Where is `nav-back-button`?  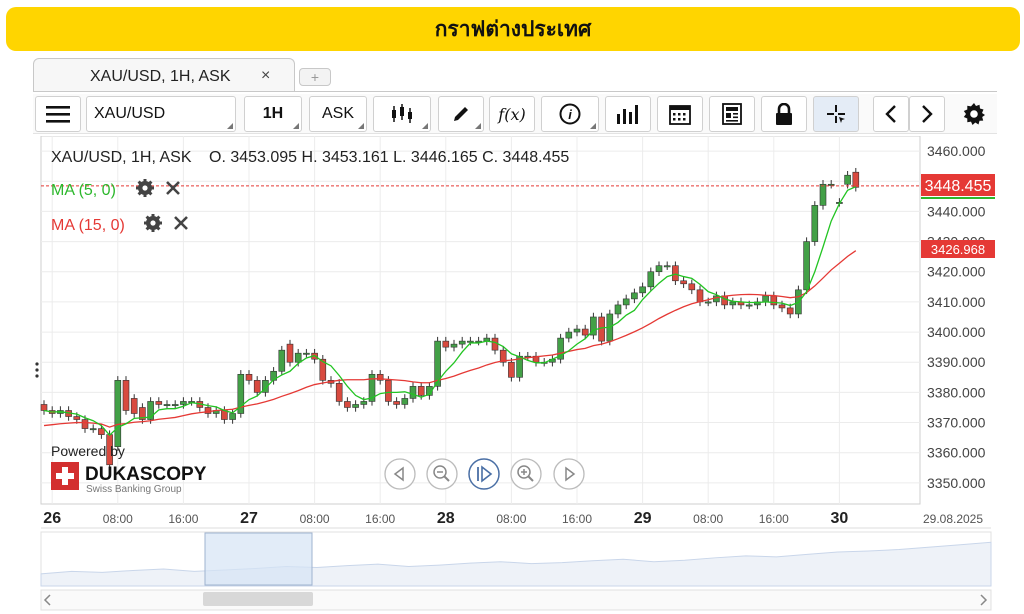
nav-back-button is located at coordinates (400, 474).